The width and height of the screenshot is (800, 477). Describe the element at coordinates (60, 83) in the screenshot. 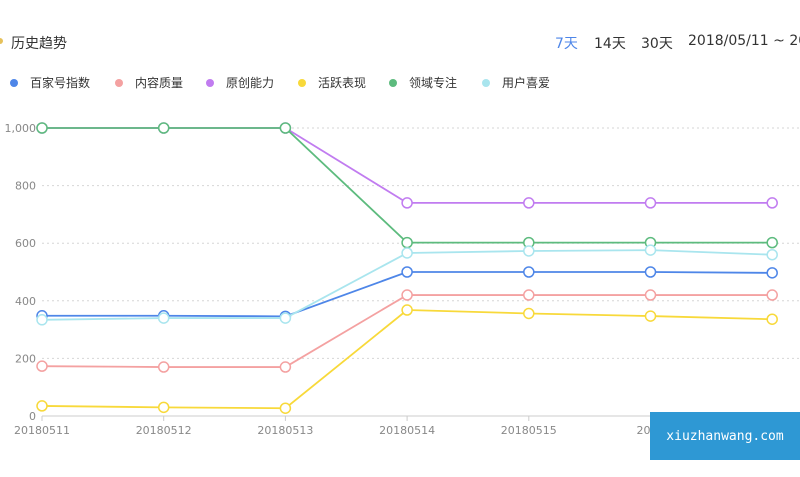

I see `legend-label: 百家号指数` at that location.